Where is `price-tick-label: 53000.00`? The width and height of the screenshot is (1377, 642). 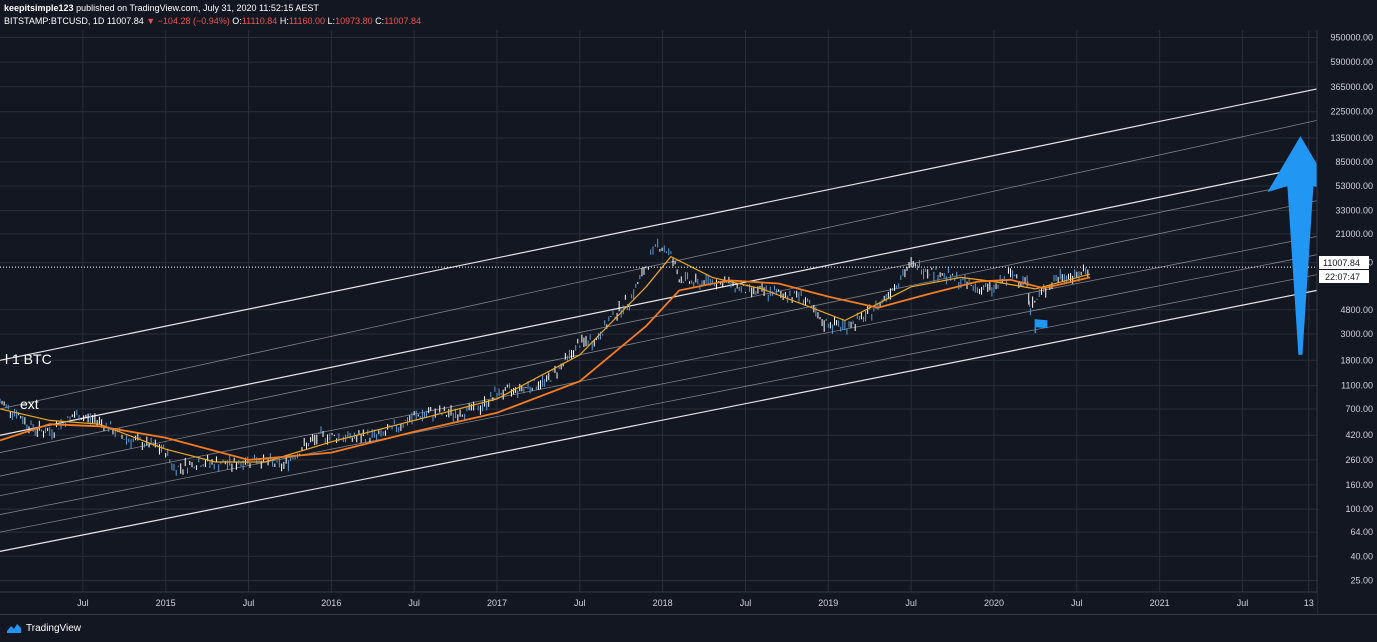 price-tick-label: 53000.00 is located at coordinates (1354, 186).